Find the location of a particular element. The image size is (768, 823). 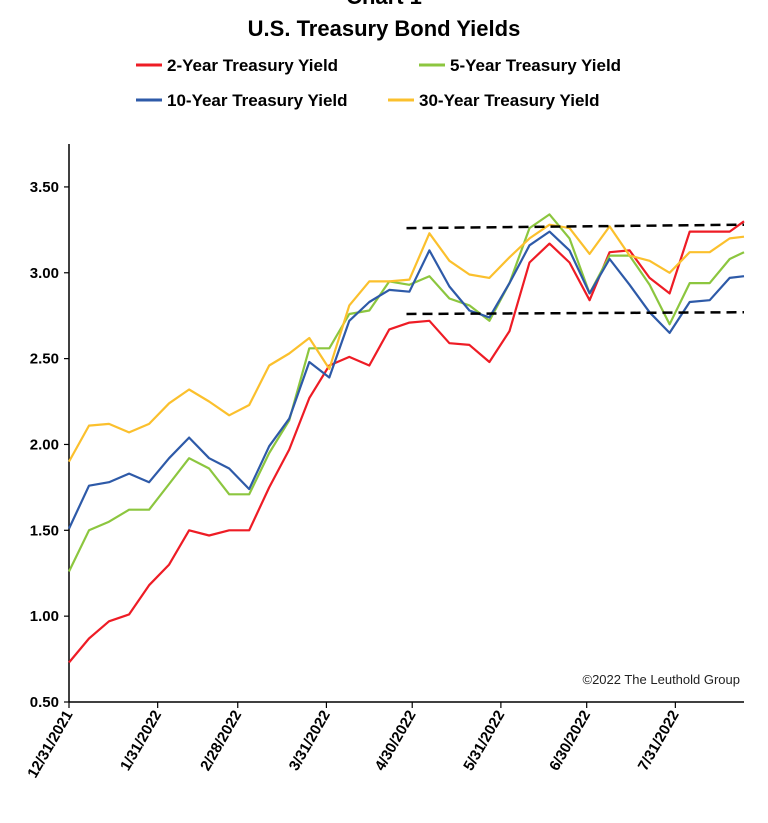

y-tick-label: 2.50 is located at coordinates (44, 359).